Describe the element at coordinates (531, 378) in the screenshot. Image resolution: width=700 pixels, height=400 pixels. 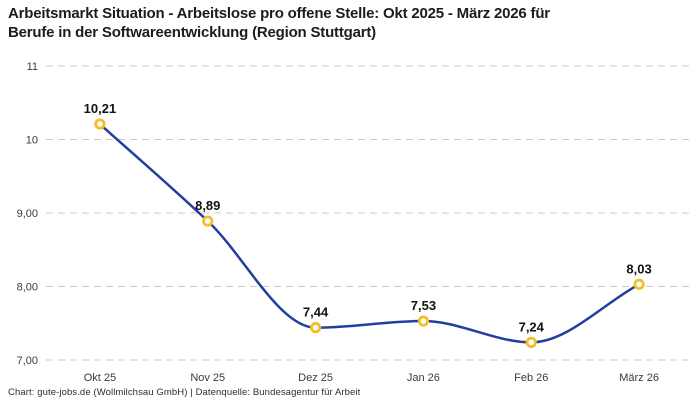
I see `x-axis-tick-label: Feb 26` at that location.